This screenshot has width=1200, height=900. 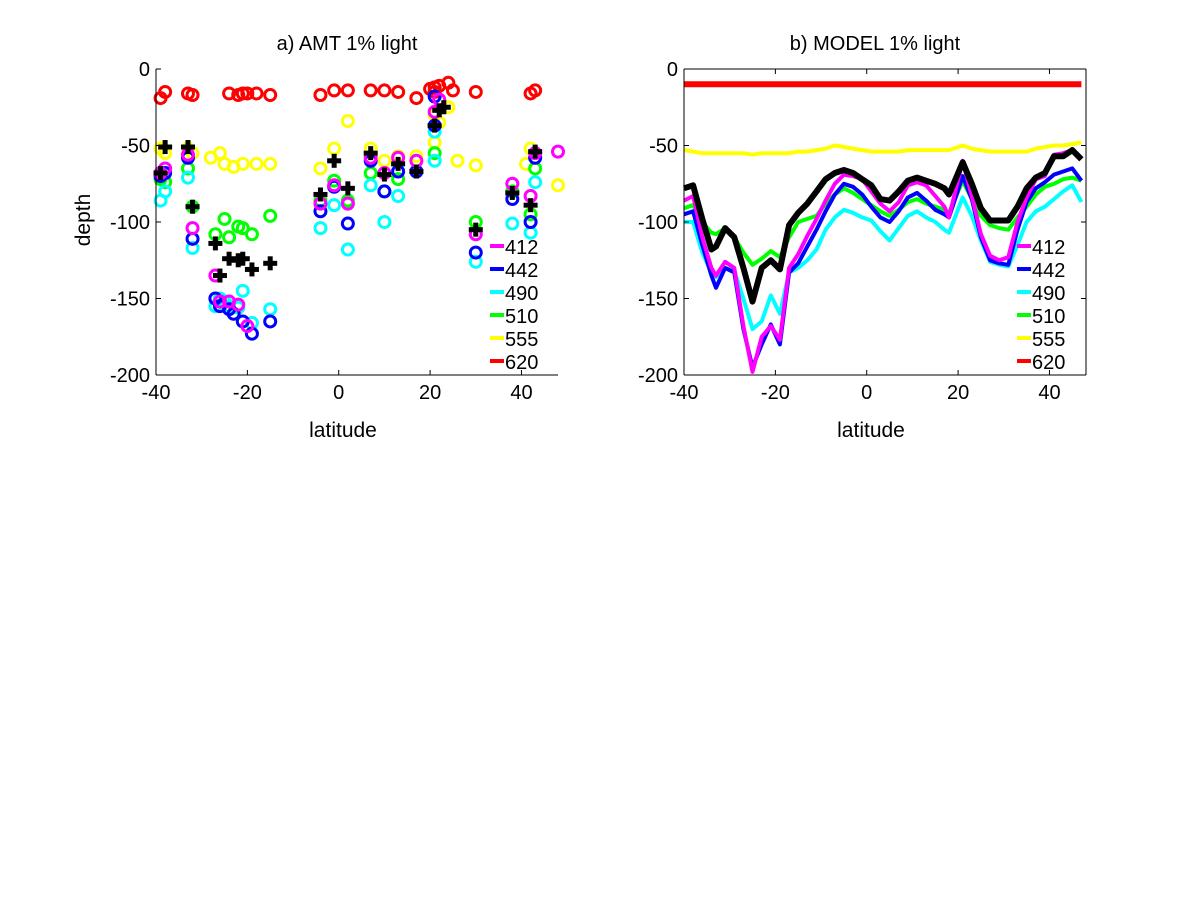 What do you see at coordinates (130, 376) in the screenshot?
I see `y-tick-label: -200` at bounding box center [130, 376].